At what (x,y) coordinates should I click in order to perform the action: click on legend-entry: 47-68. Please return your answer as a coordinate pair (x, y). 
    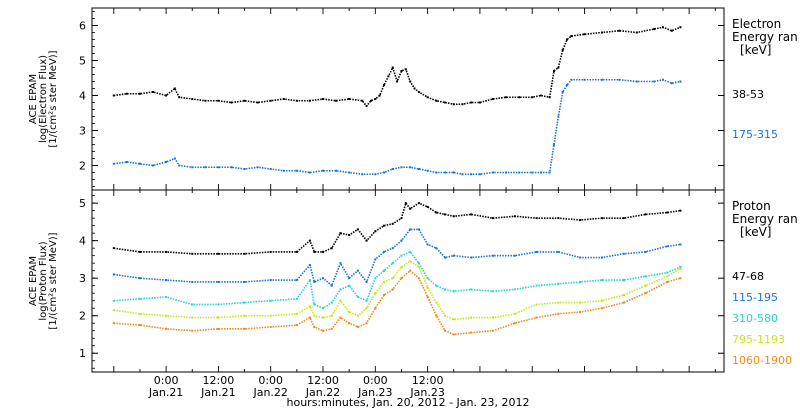
    Looking at the image, I should click on (748, 276).